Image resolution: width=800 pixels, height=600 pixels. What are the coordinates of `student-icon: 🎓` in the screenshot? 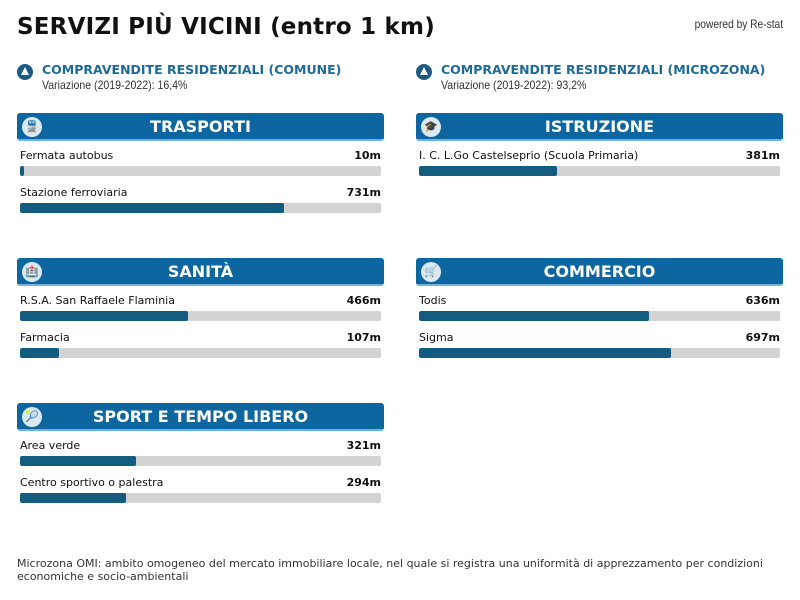 It's located at (431, 127).